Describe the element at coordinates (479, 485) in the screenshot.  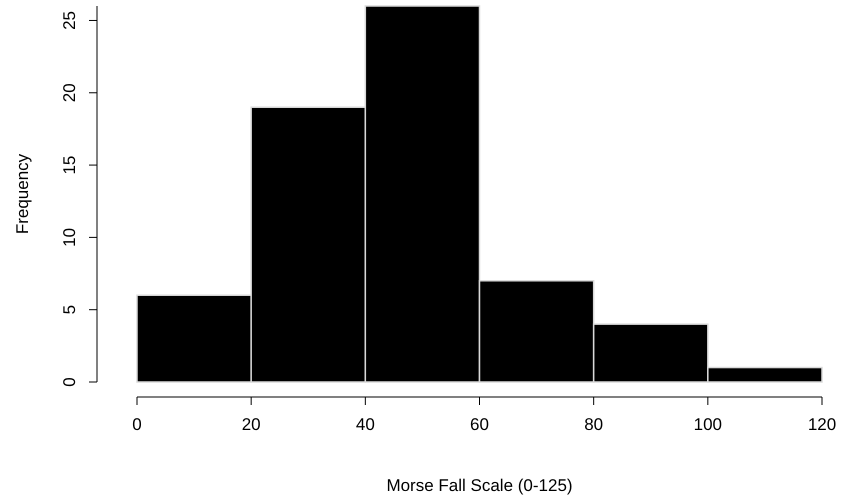
I see `x-axis-title: Morse Fall Scale (0-125)` at that location.